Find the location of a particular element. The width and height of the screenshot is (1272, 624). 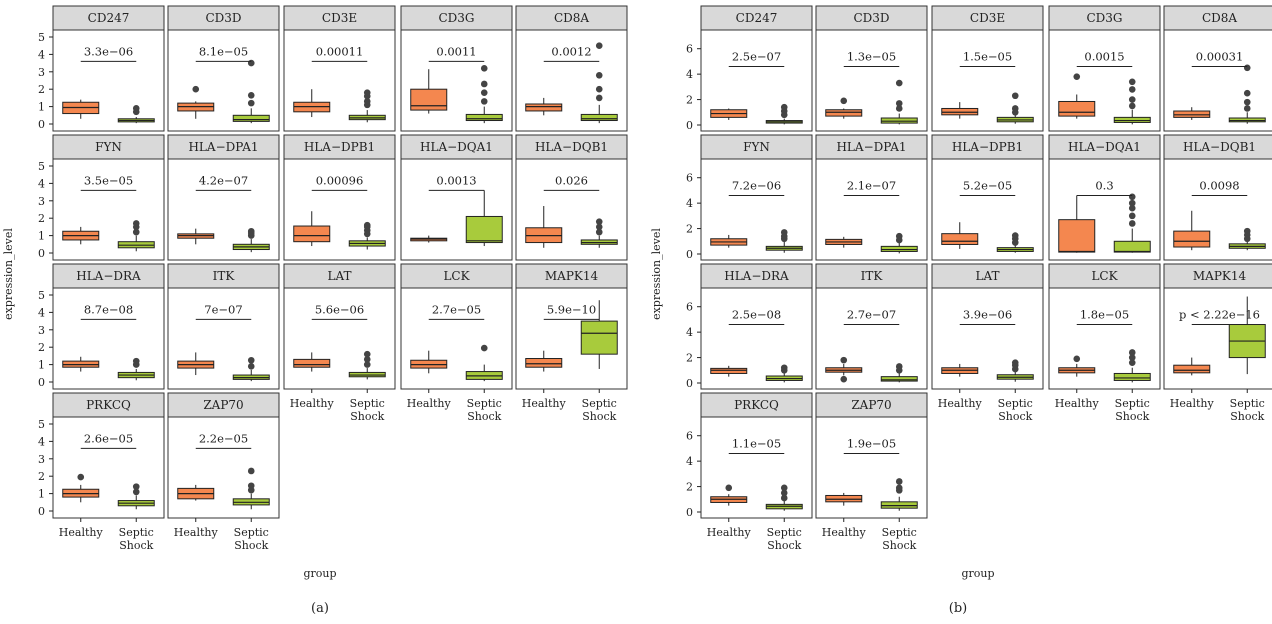

panel-fyn: FYN 3.5e−05 0 1 2 3 4 5 is located at coordinates (101, 197).